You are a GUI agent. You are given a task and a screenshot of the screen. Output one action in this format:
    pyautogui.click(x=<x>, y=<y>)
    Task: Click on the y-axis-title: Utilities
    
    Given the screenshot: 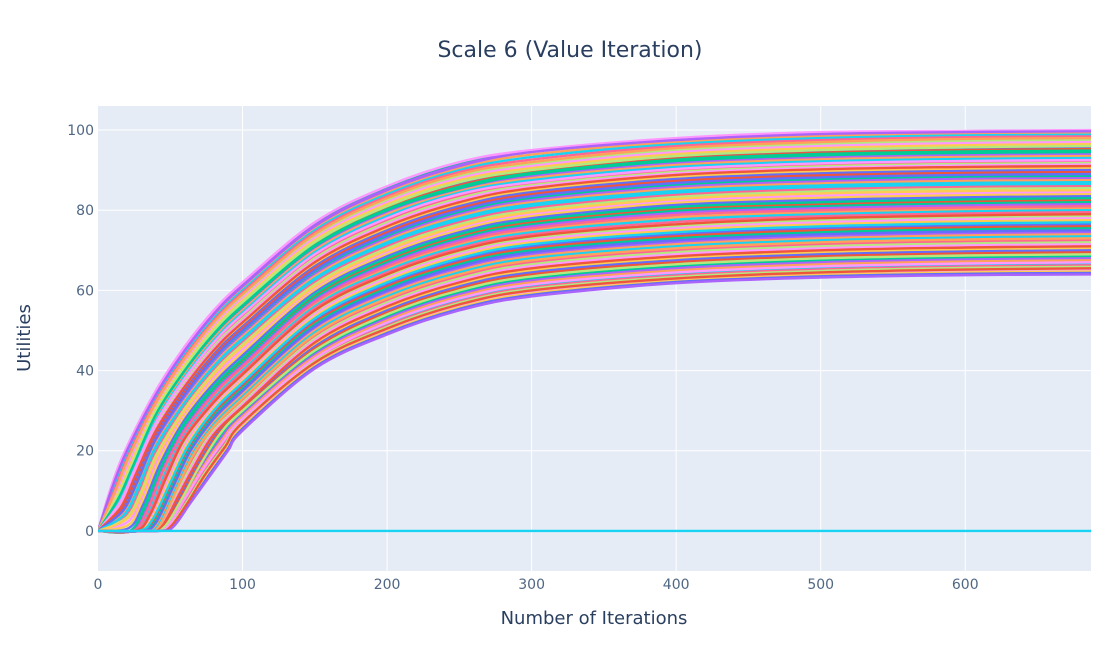 What is the action you would take?
    pyautogui.click(x=24, y=338)
    